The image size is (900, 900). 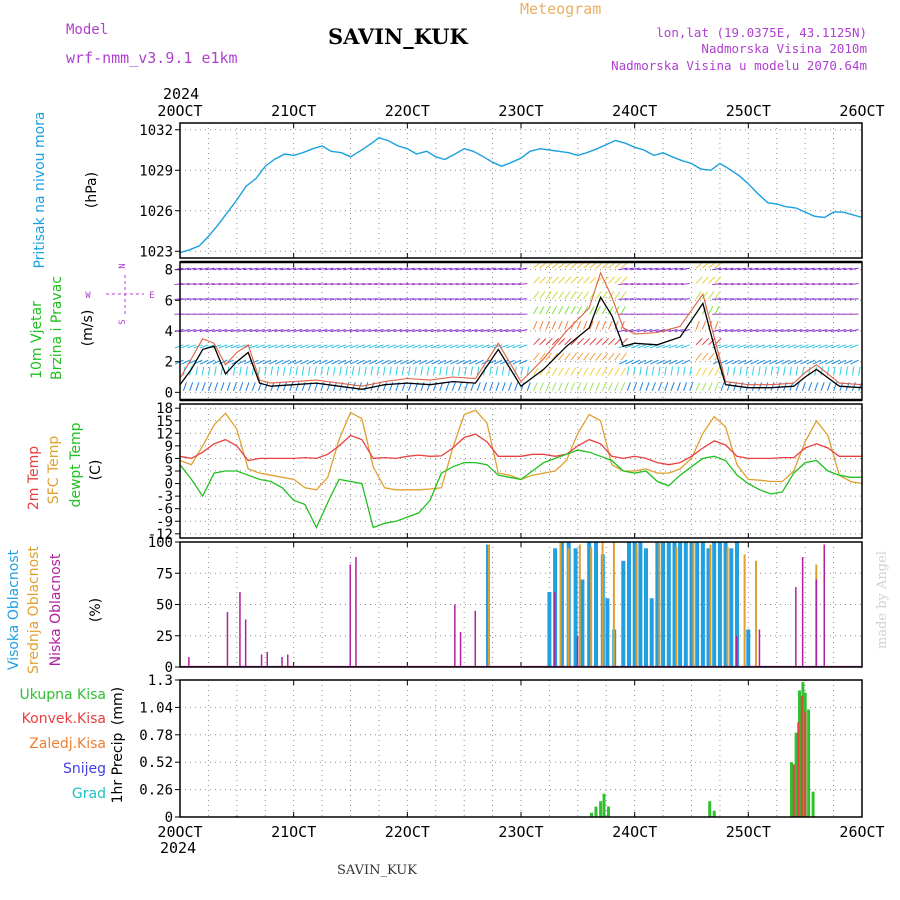 What do you see at coordinates (88, 296) in the screenshot?
I see `compass-west: W` at bounding box center [88, 296].